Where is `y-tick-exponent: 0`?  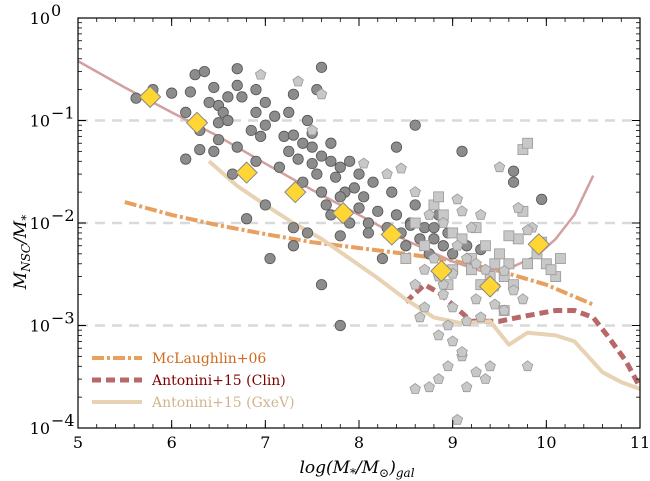
y-tick-exponent: 0 is located at coordinates (56, 10).